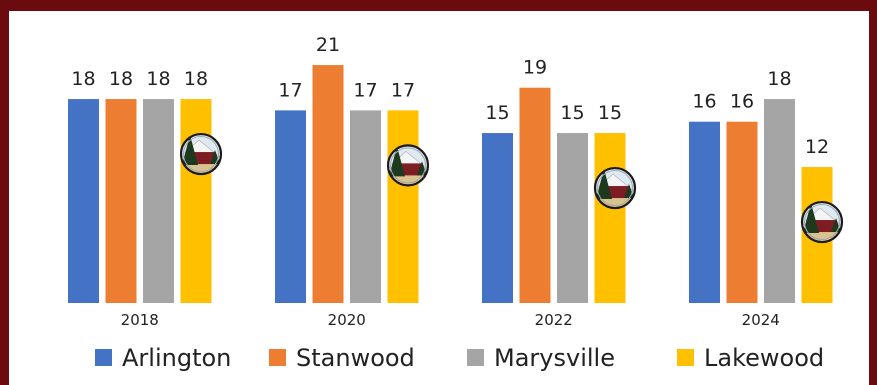  What do you see at coordinates (761, 320) in the screenshot?
I see `category-label-2024: 2024` at bounding box center [761, 320].